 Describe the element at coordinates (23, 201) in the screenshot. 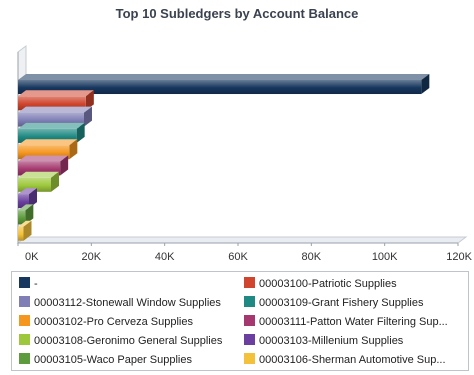

I see `bar-8: 00003103-Millenium Supplies: 3000` at that location.